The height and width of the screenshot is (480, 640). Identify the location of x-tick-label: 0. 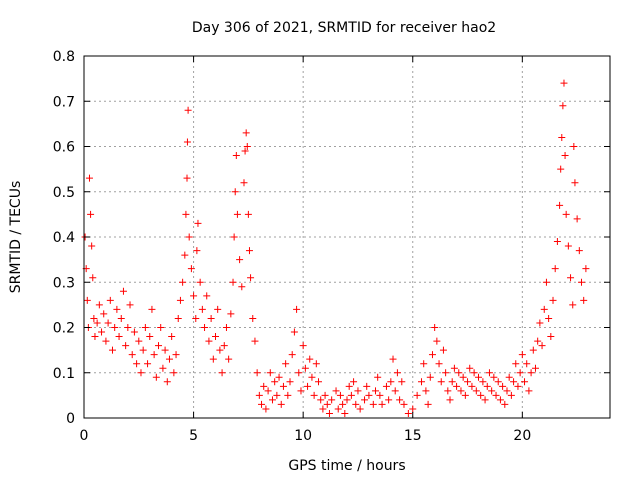
(84, 436).